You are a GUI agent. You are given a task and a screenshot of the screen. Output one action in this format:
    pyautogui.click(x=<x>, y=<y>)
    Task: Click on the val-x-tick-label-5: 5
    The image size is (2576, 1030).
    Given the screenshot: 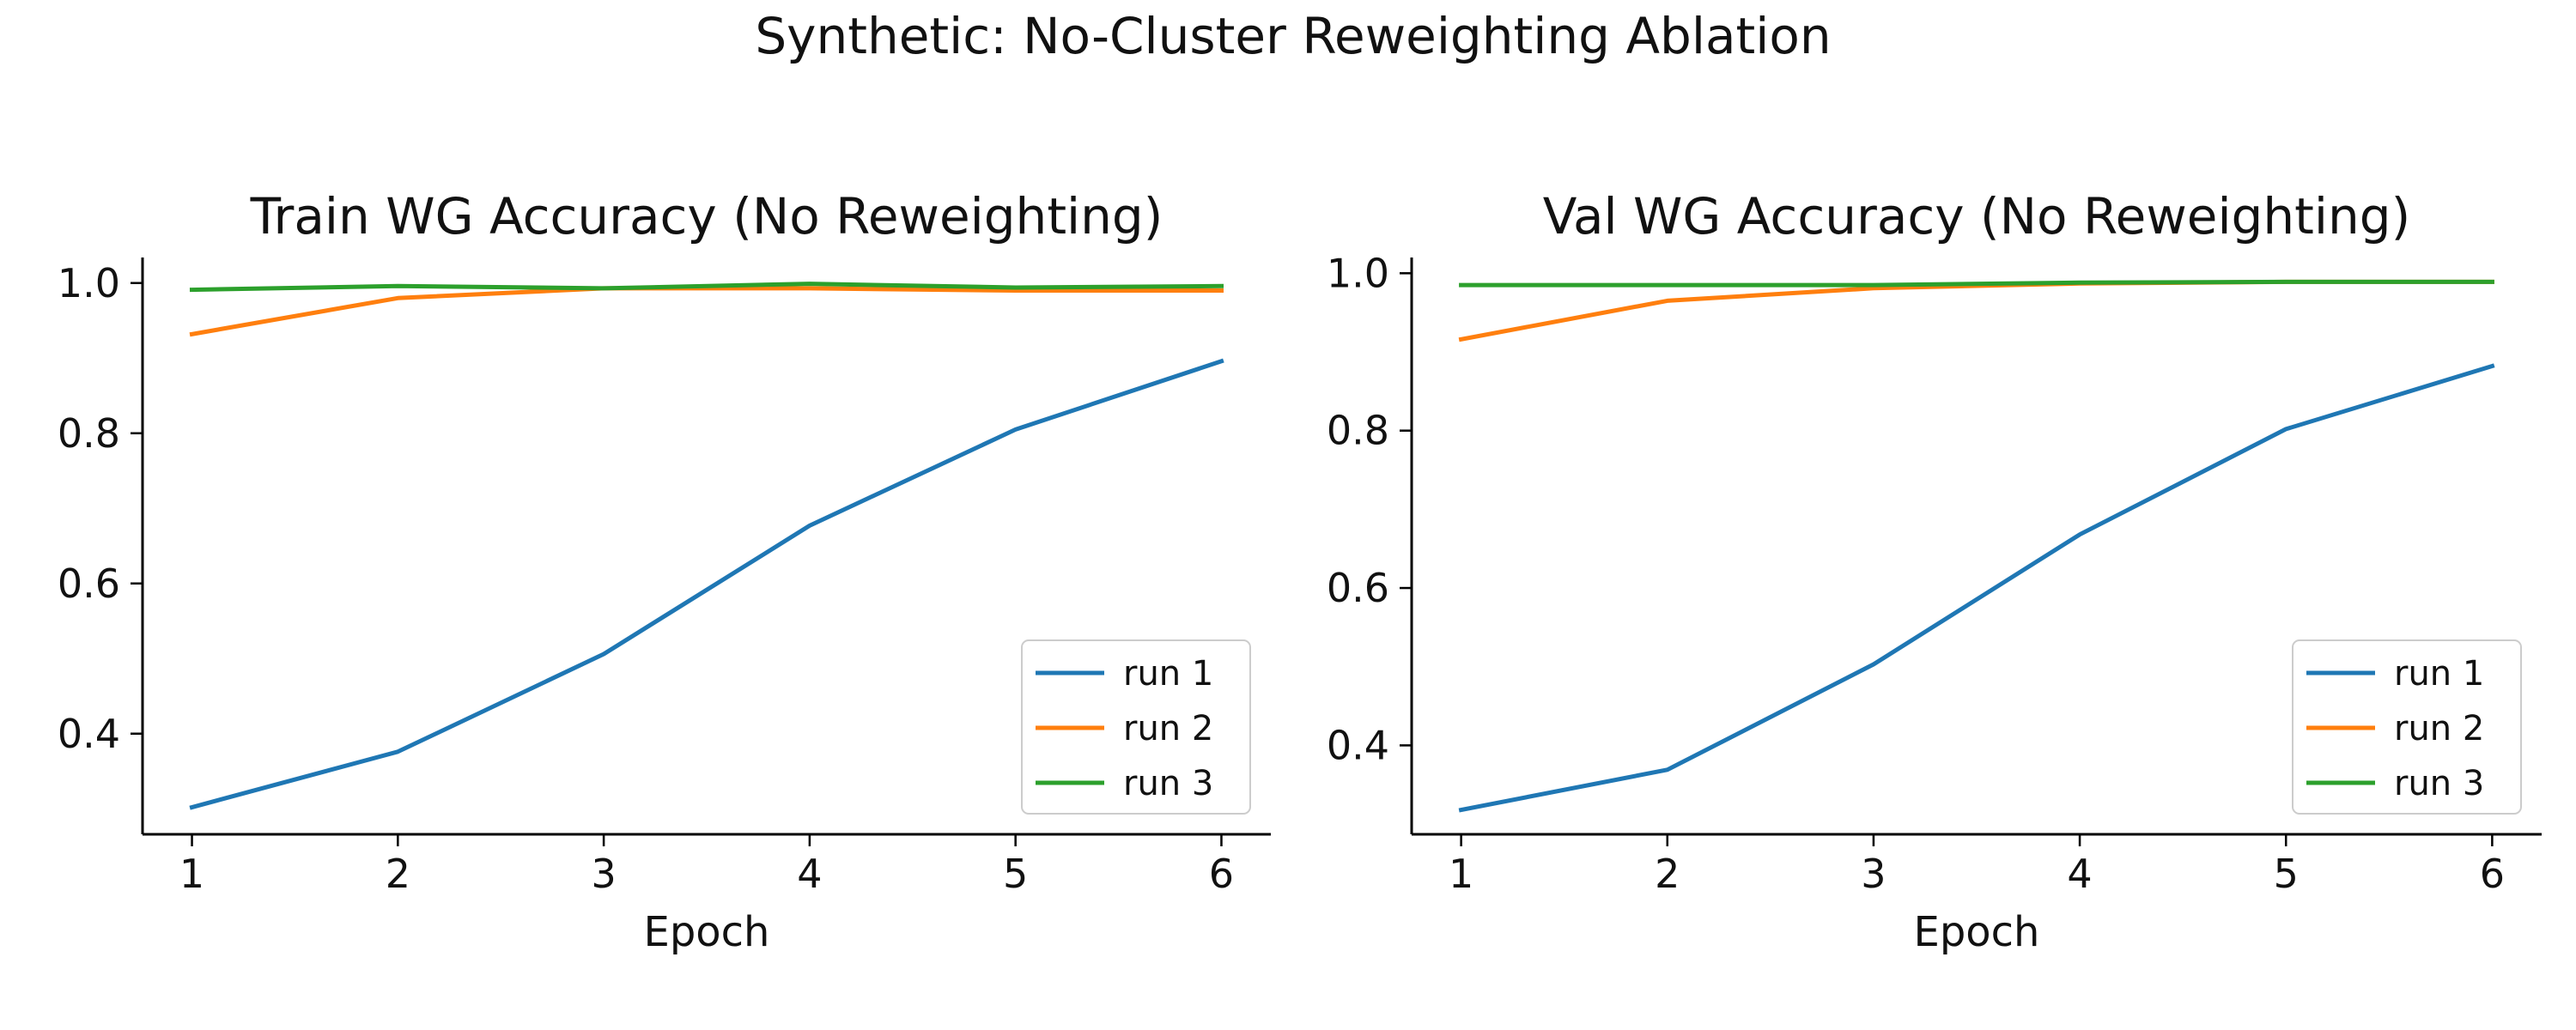 What is the action you would take?
    pyautogui.click(x=2287, y=874)
    